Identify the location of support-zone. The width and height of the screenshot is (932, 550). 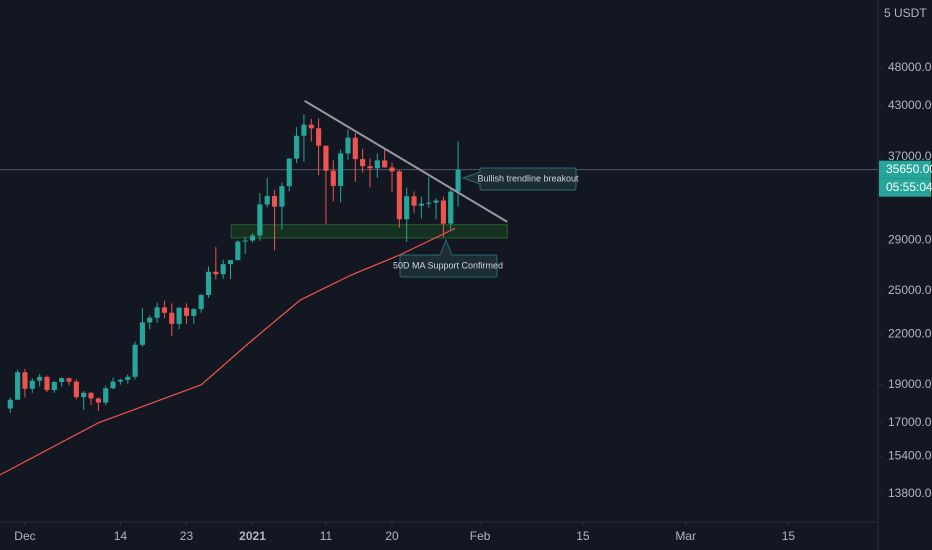
(369, 231).